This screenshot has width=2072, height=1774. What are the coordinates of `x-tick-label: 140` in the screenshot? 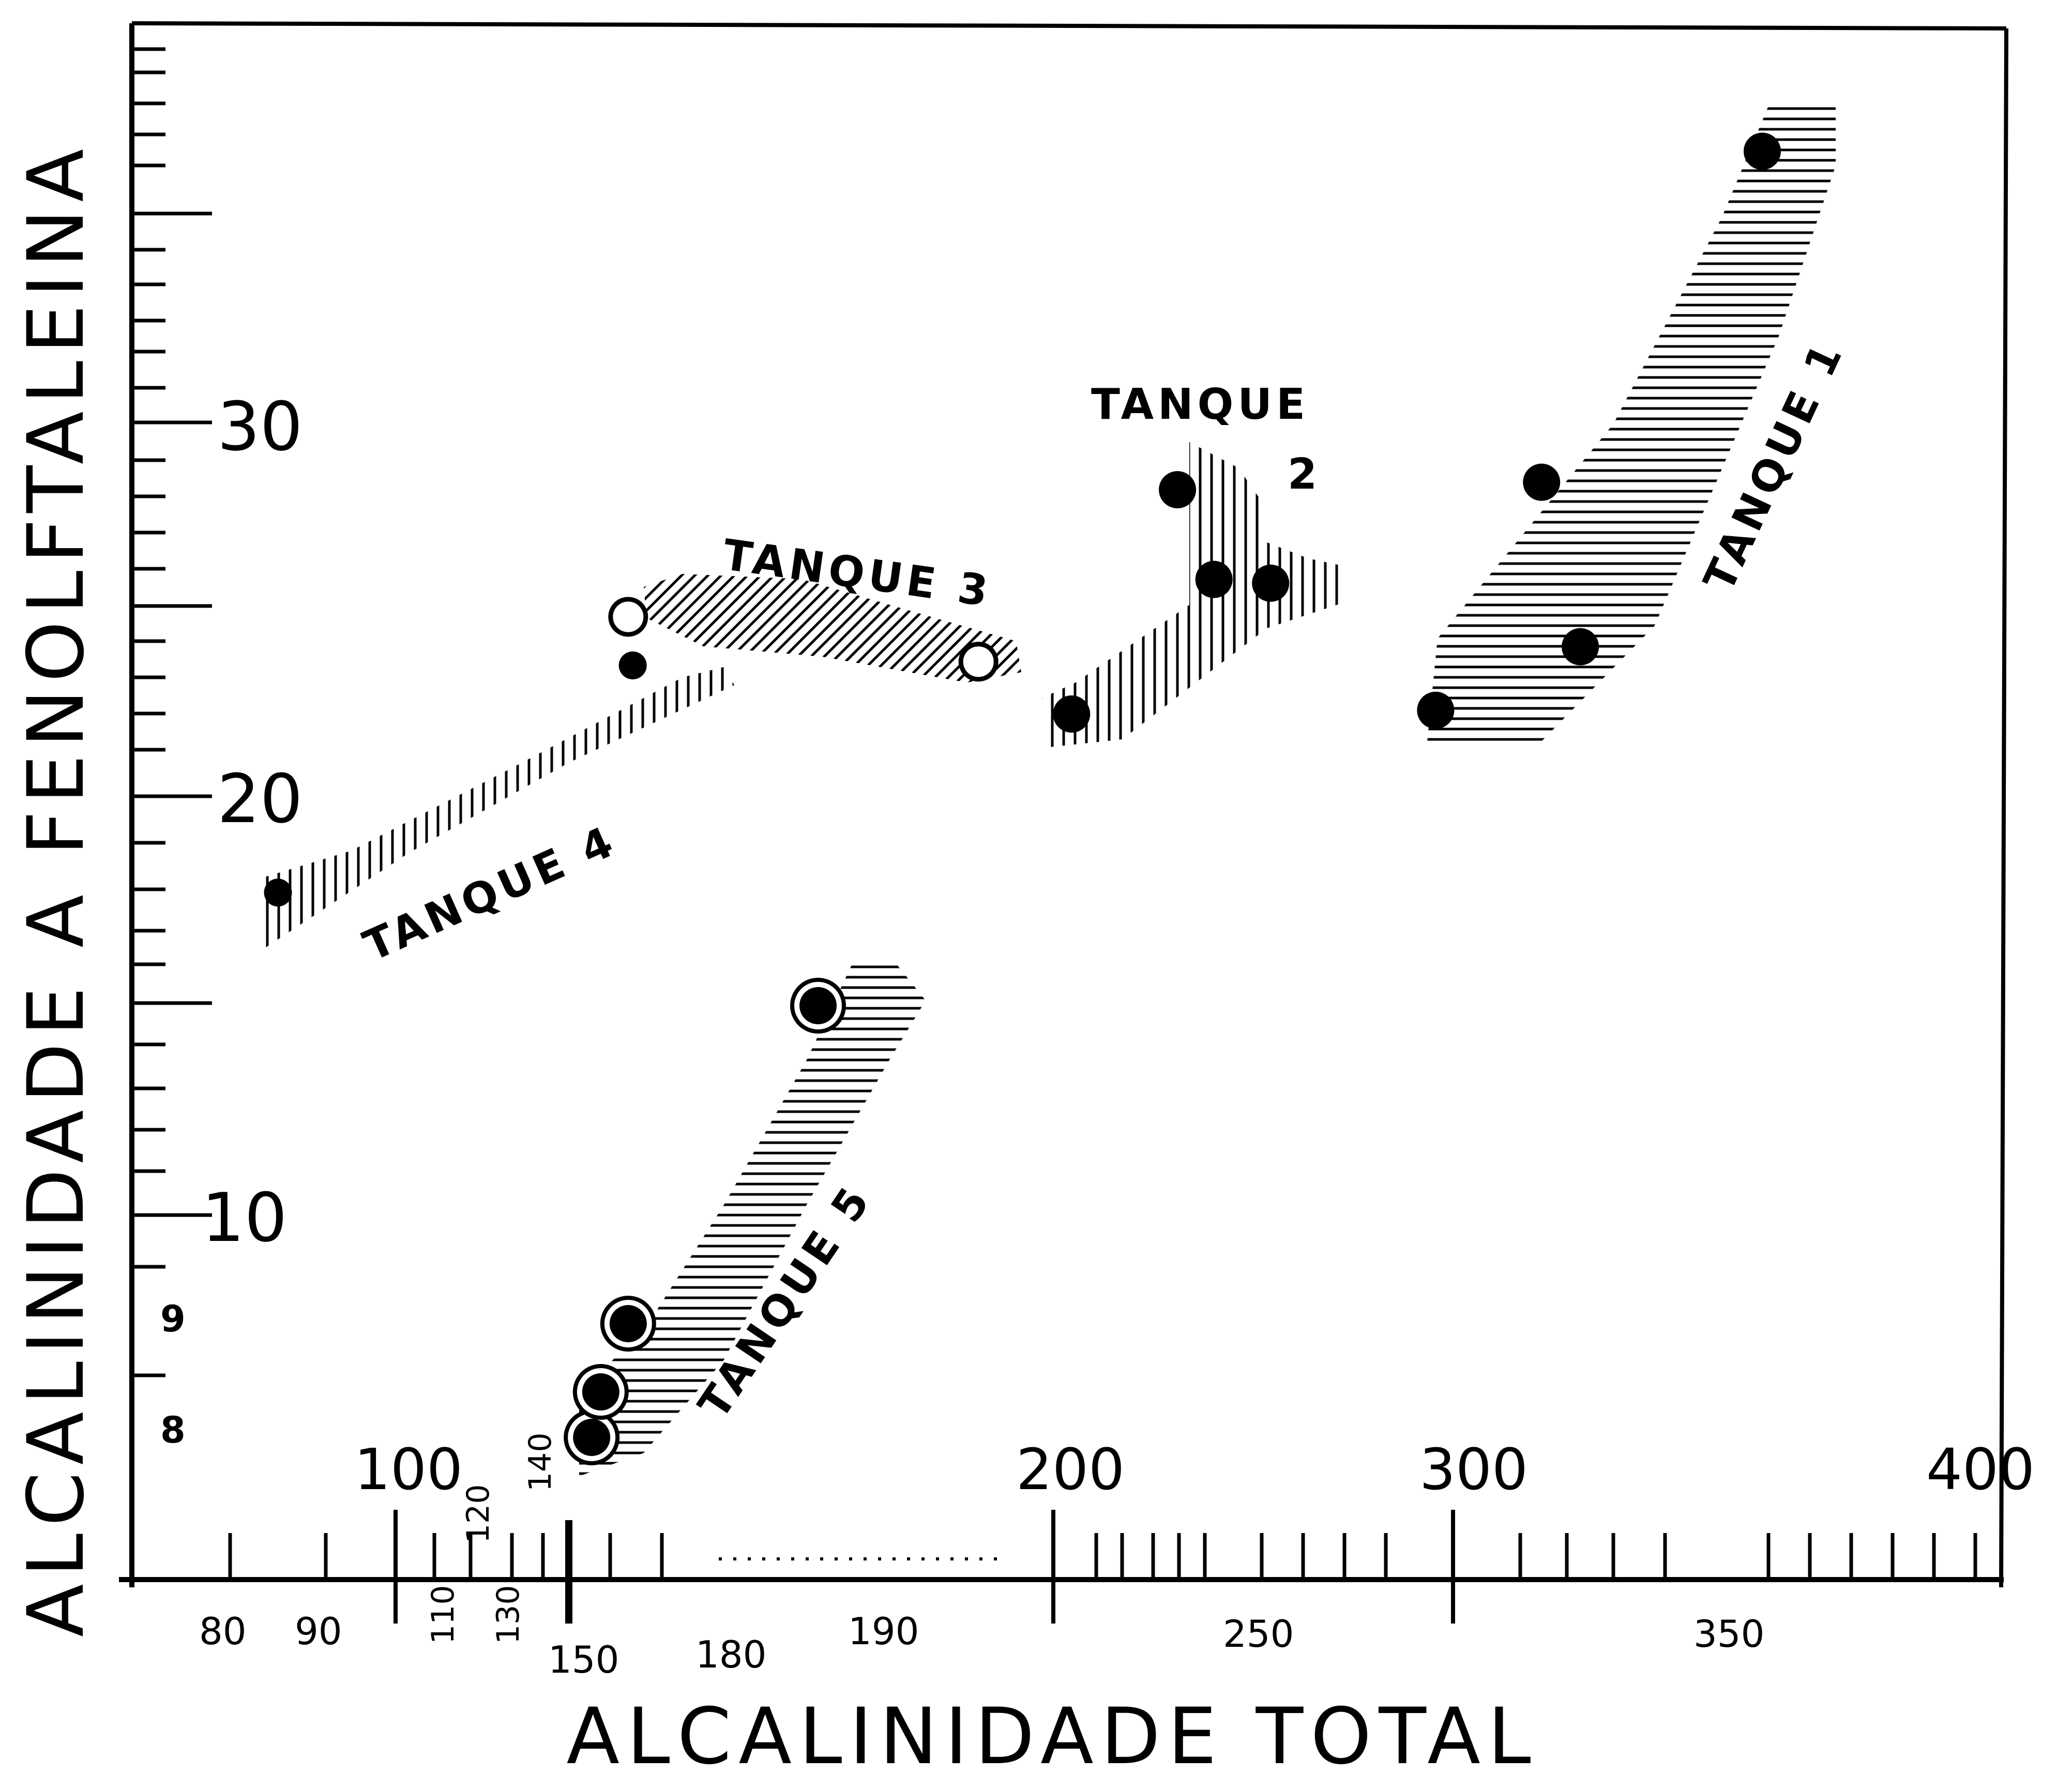 It's located at (540, 1462).